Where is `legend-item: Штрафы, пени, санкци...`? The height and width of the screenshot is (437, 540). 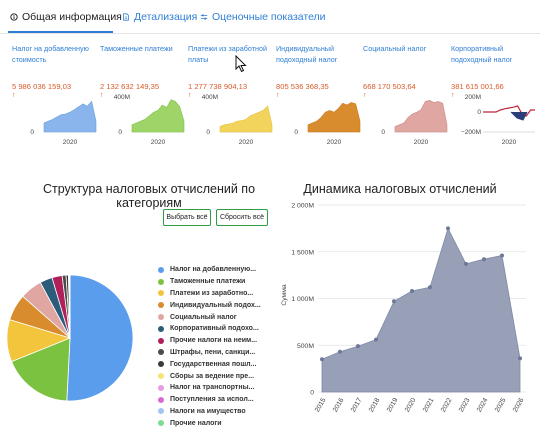 legend-item: Штрафы, пени, санкци... is located at coordinates (209, 353).